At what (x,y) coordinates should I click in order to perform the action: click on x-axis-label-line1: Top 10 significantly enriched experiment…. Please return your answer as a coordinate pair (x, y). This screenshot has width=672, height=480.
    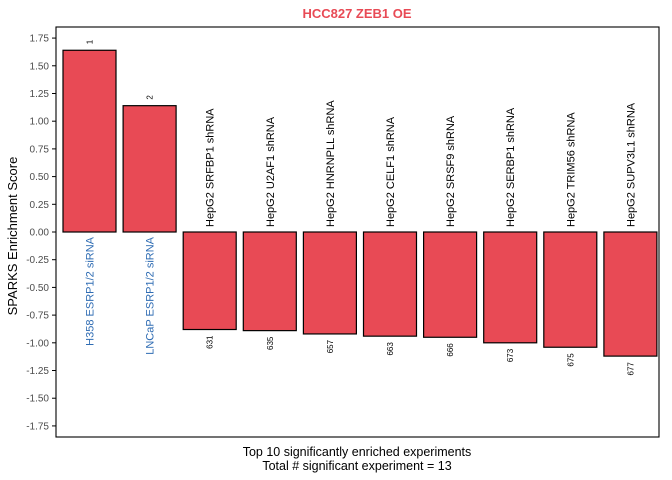
    Looking at the image, I should click on (357, 452).